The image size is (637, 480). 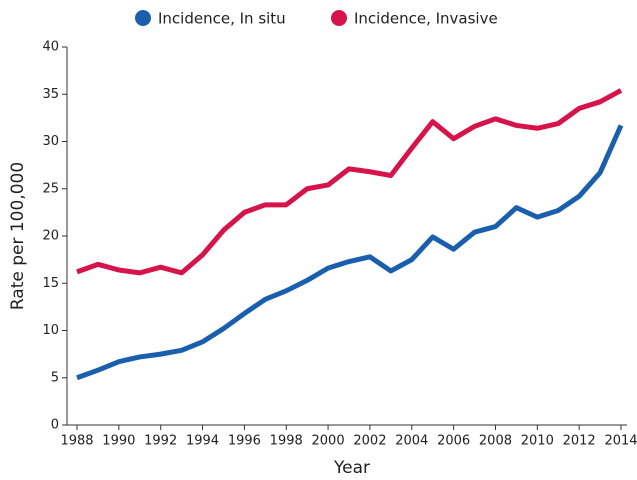 I want to click on x-tick-label: 1998, so click(x=286, y=441).